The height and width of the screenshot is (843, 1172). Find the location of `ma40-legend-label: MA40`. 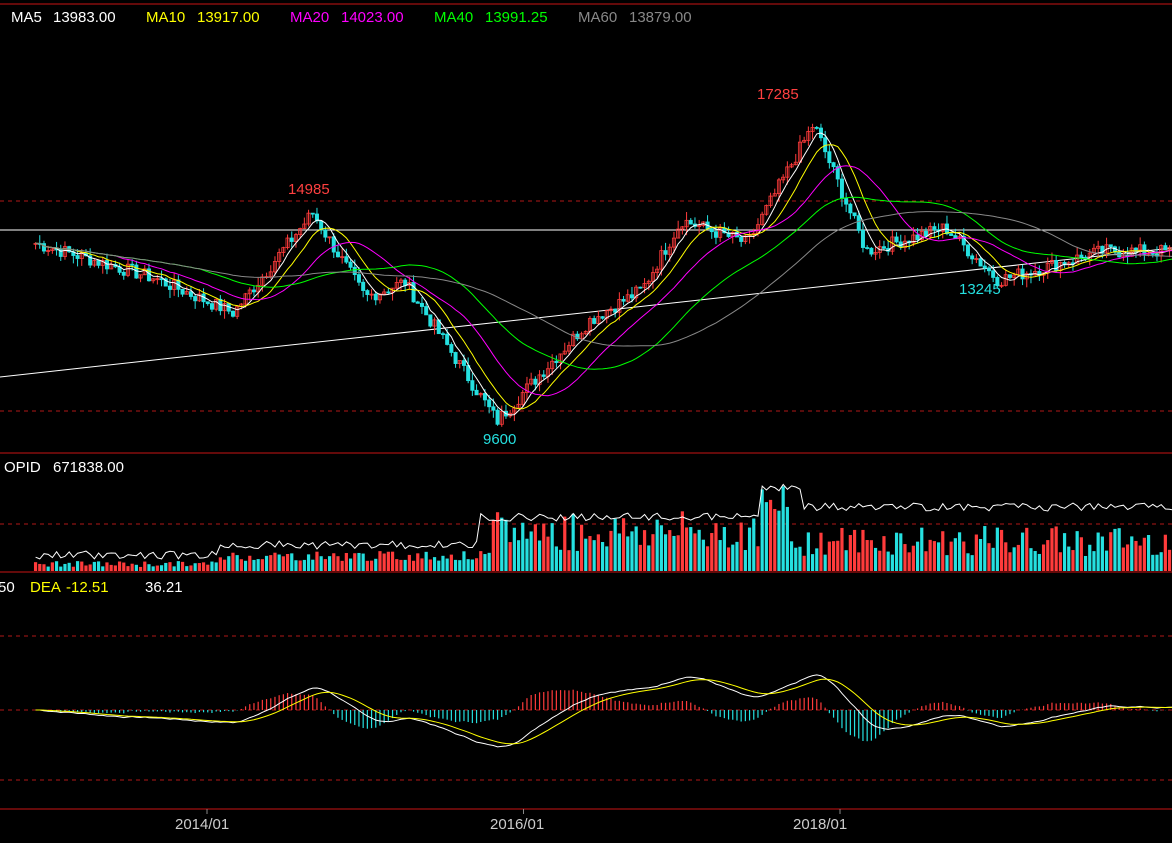

ma40-legend-label: MA40 is located at coordinates (454, 17).